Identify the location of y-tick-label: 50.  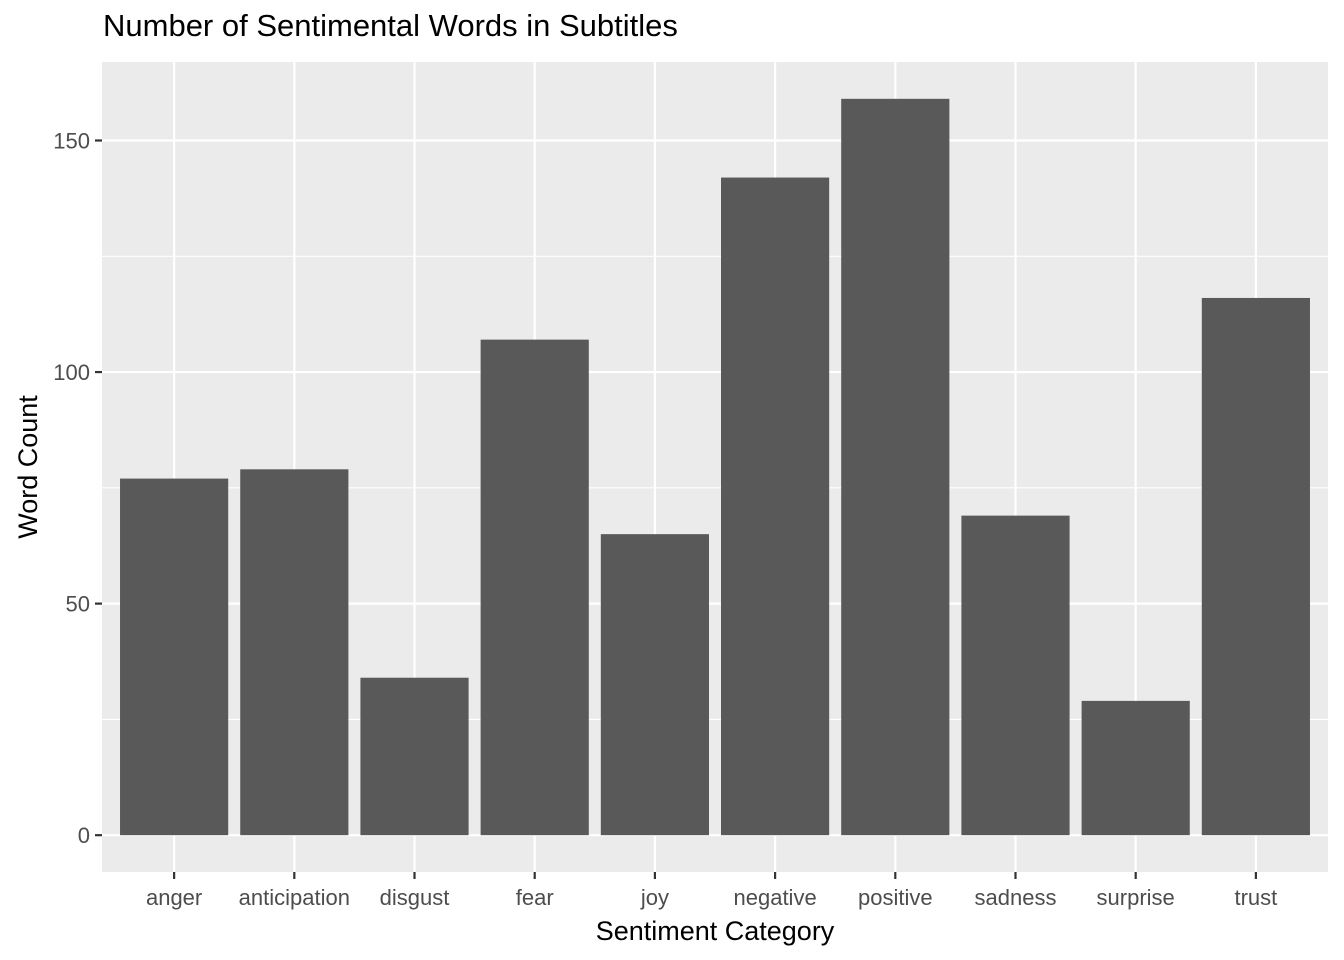
(78, 604).